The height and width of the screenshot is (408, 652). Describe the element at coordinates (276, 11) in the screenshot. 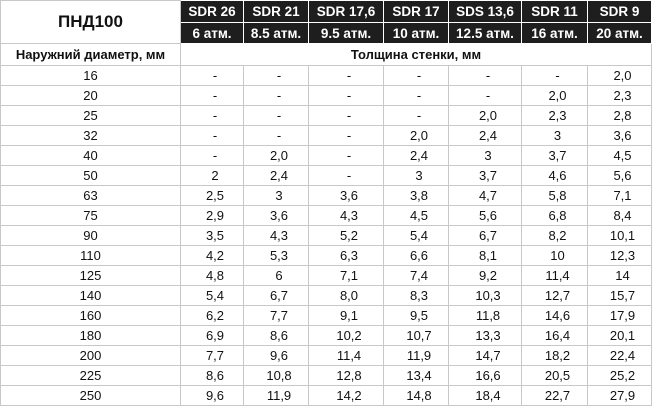

I see `column-name: SDR 21` at that location.